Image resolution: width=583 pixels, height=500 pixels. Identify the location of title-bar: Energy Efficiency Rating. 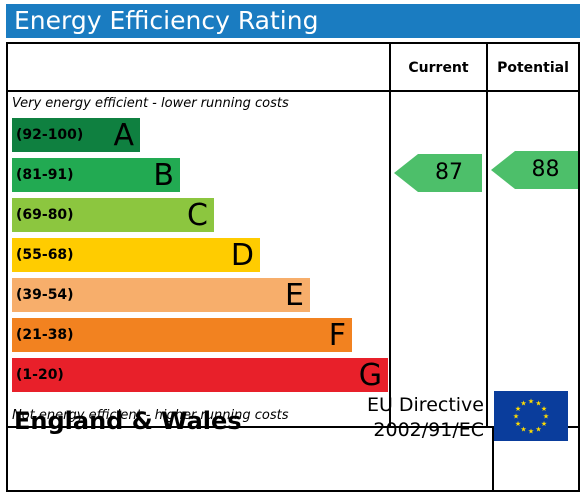
(293, 21).